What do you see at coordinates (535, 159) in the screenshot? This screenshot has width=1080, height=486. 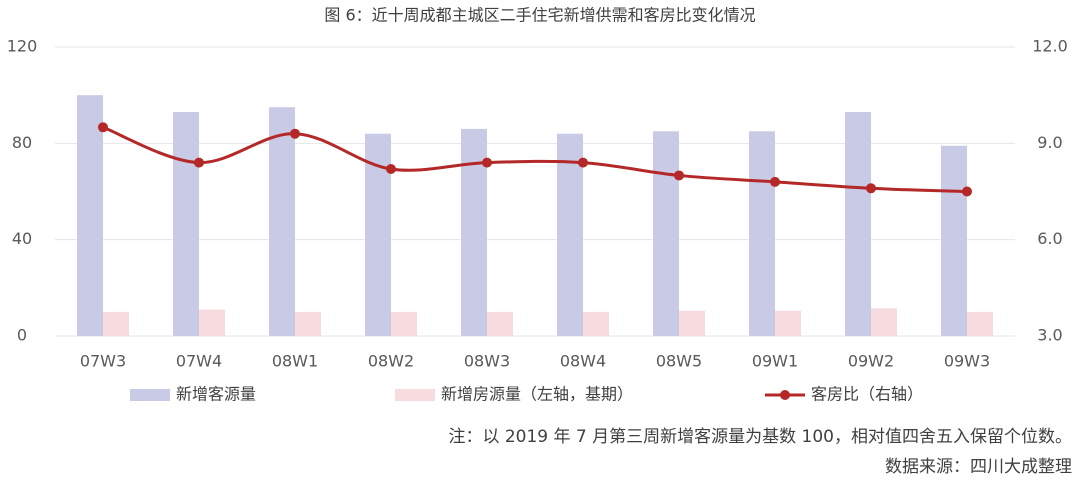 I see `line` at bounding box center [535, 159].